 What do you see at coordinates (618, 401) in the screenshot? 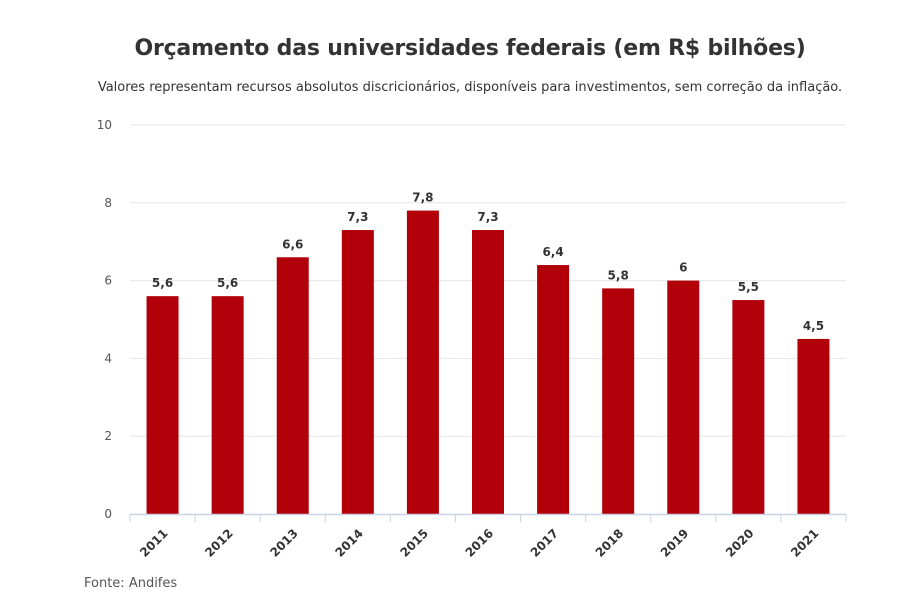
I see `bar-2018` at bounding box center [618, 401].